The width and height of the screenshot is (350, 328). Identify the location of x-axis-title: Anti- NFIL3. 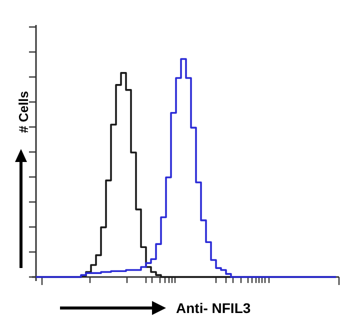
(213, 308).